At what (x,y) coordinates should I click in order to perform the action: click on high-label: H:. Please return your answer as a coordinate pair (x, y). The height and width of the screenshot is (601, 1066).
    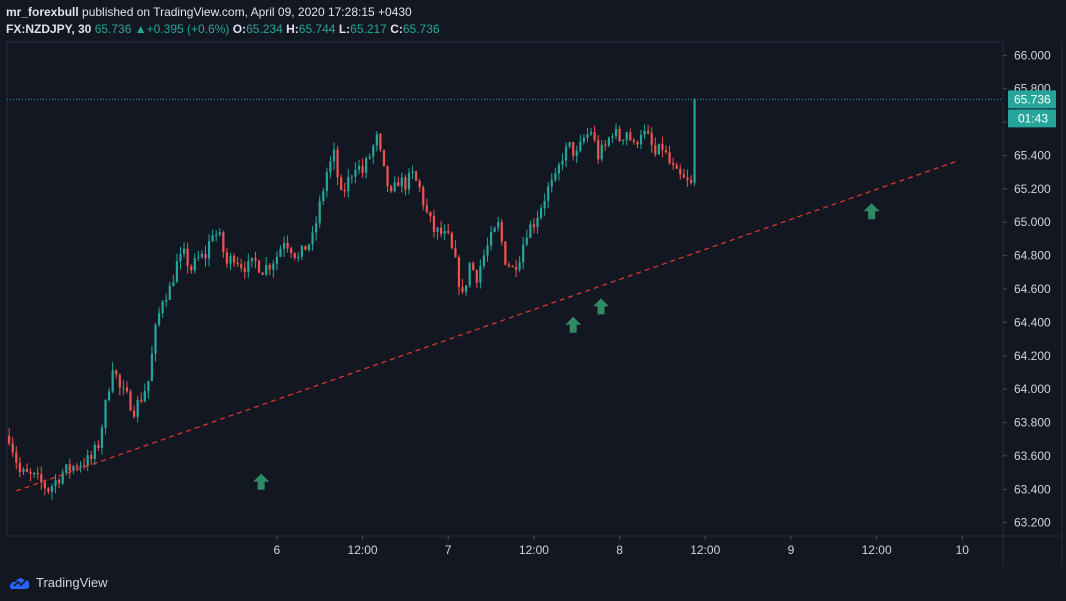
    Looking at the image, I should click on (292, 29).